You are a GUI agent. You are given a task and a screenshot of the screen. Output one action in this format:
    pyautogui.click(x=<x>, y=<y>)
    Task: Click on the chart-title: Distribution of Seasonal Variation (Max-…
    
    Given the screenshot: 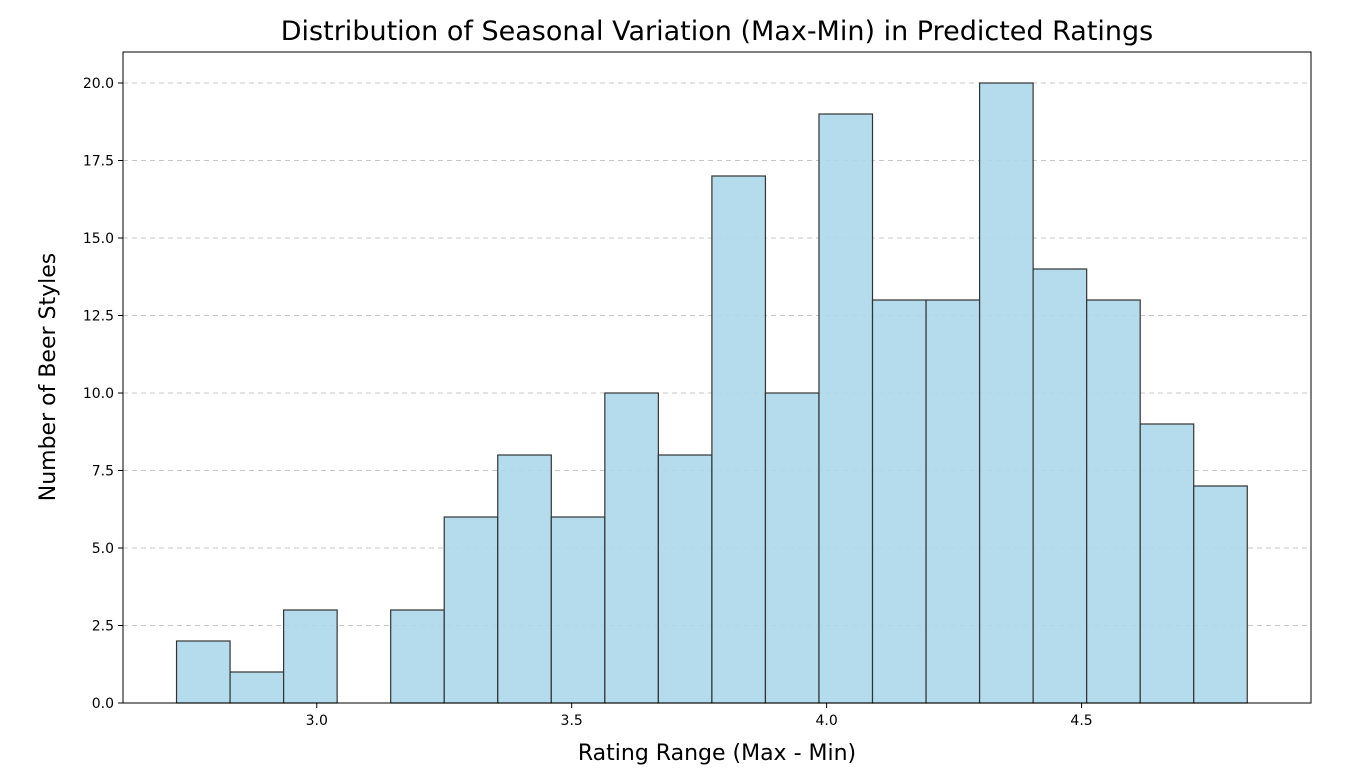 What is the action you would take?
    pyautogui.click(x=717, y=31)
    